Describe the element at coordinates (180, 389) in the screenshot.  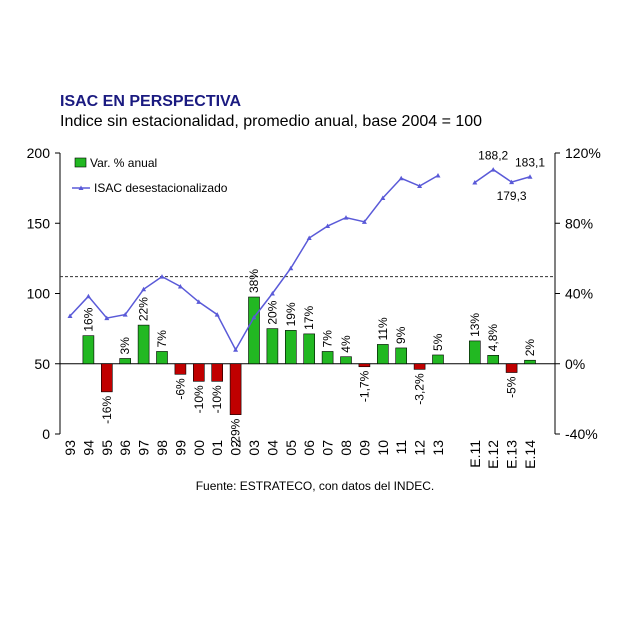
I see `bar-label: -6%` at that location.